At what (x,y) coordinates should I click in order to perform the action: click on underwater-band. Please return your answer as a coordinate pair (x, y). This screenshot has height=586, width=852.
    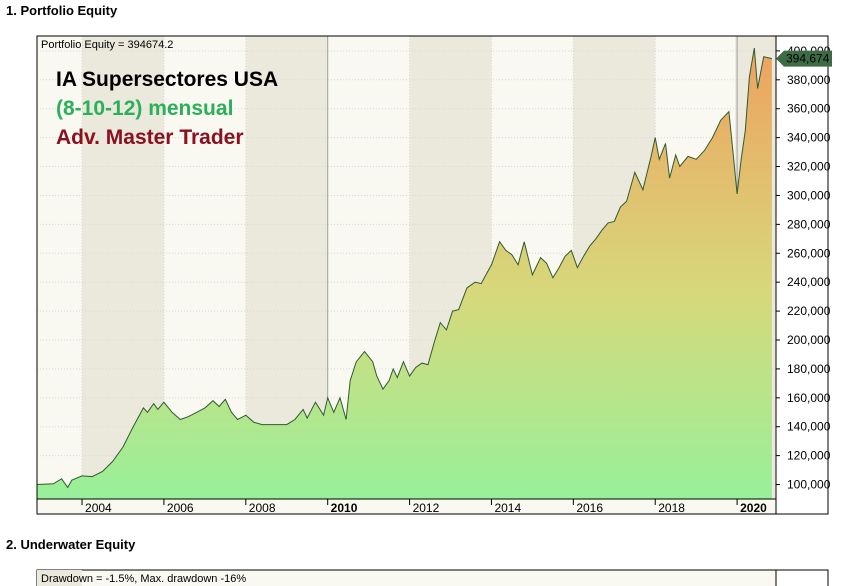
    Looking at the image, I should click on (59, 578).